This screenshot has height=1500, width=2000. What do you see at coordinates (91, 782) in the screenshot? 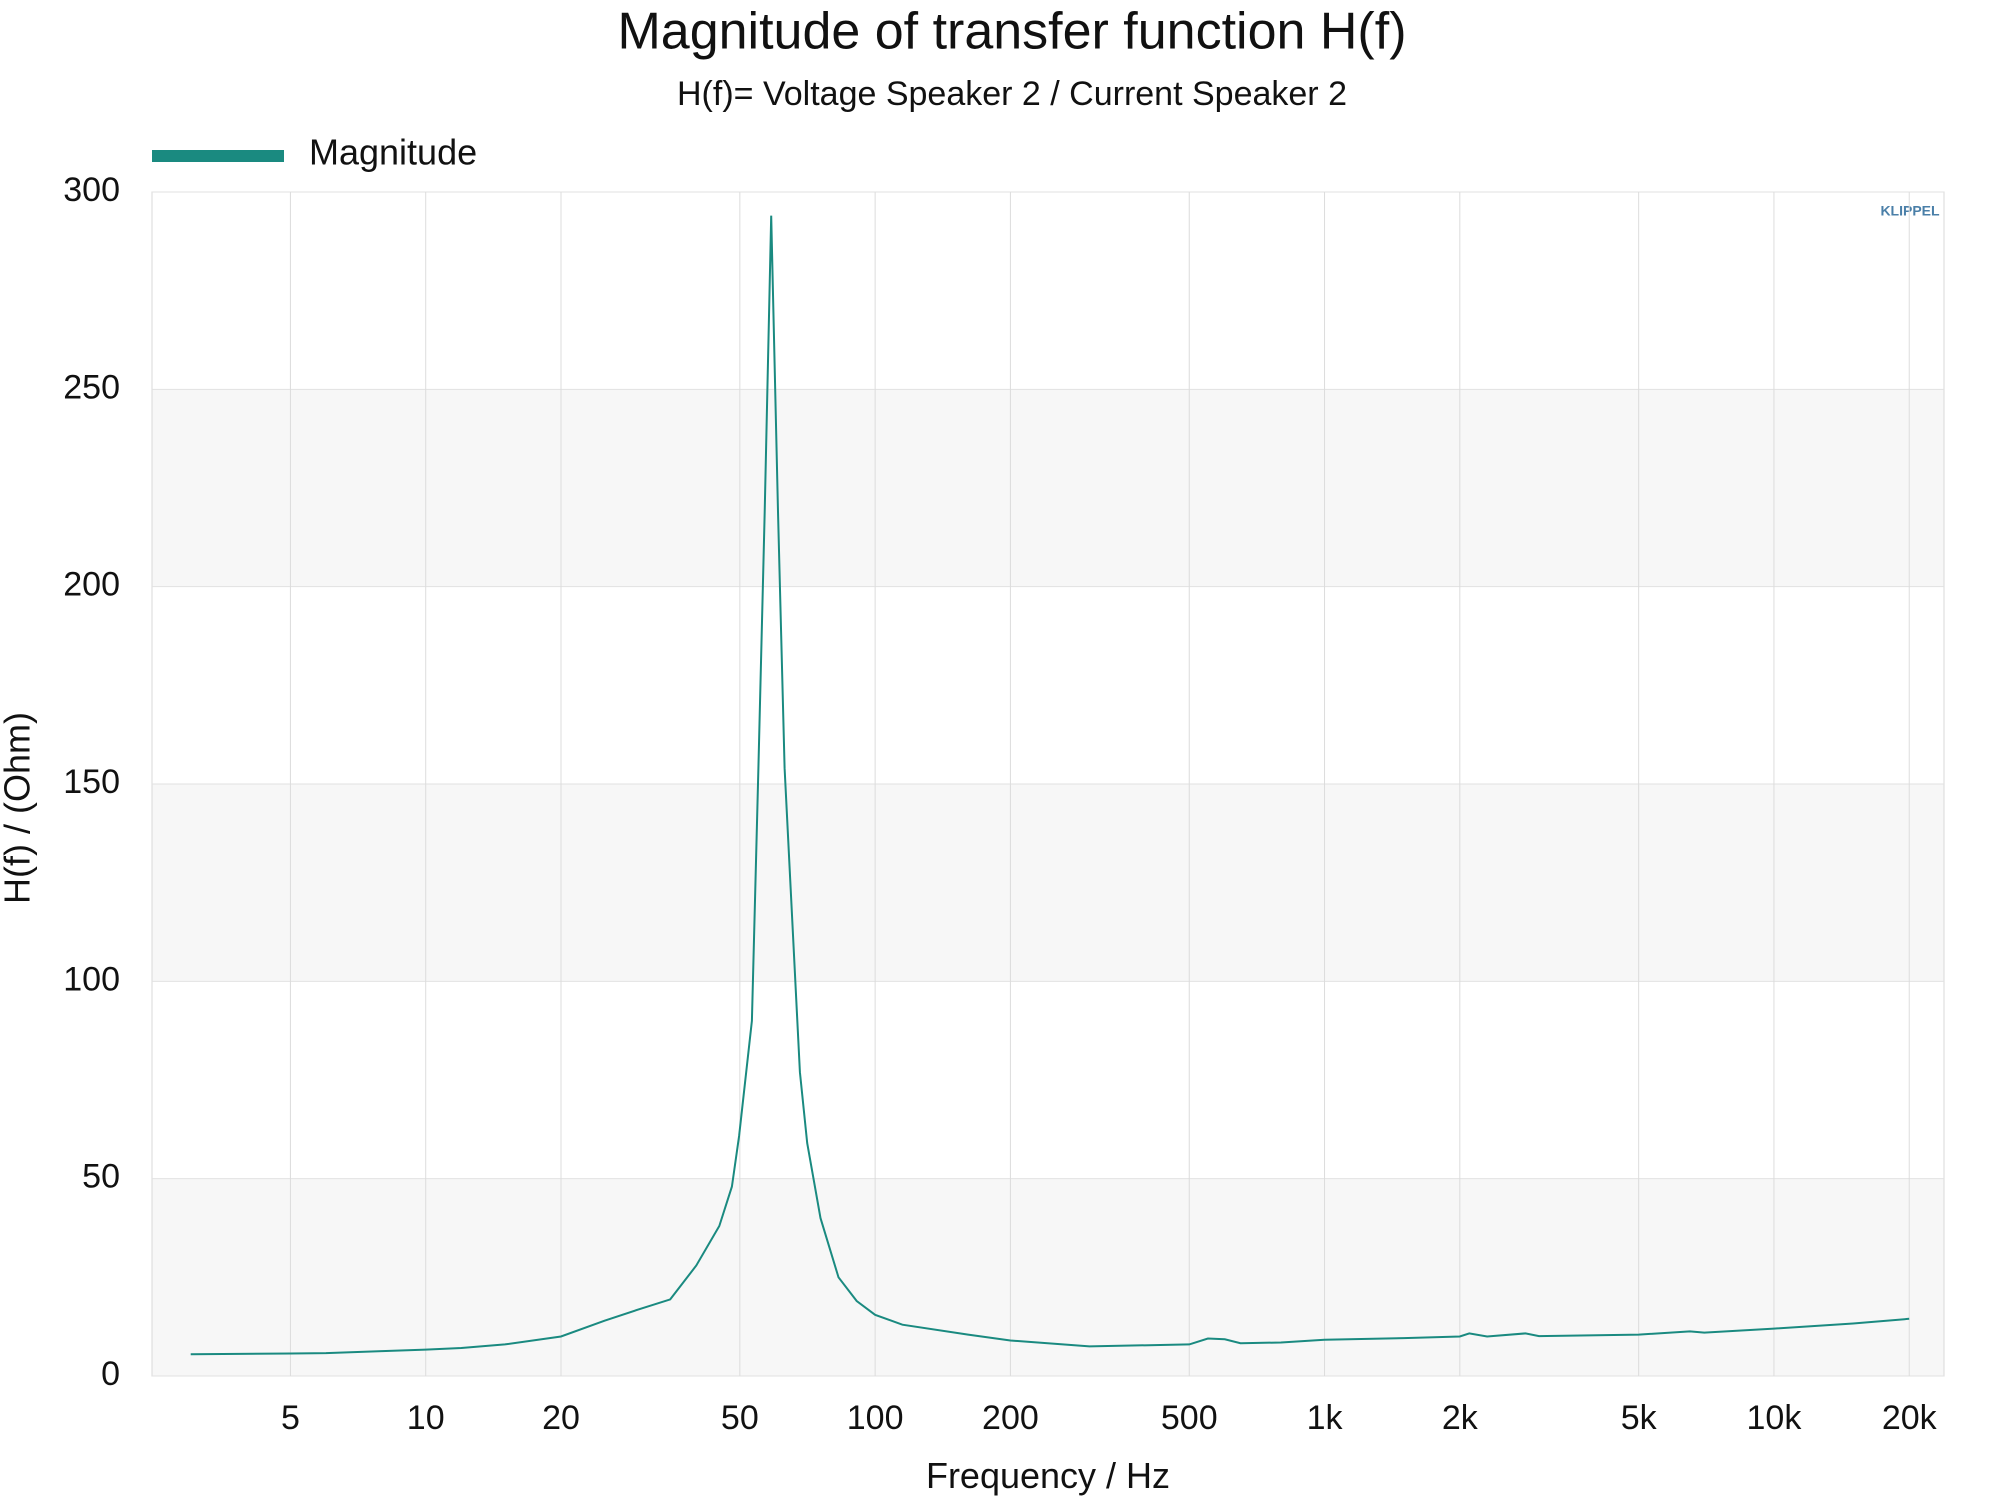
I see `y-tick-label: 150` at bounding box center [91, 782].